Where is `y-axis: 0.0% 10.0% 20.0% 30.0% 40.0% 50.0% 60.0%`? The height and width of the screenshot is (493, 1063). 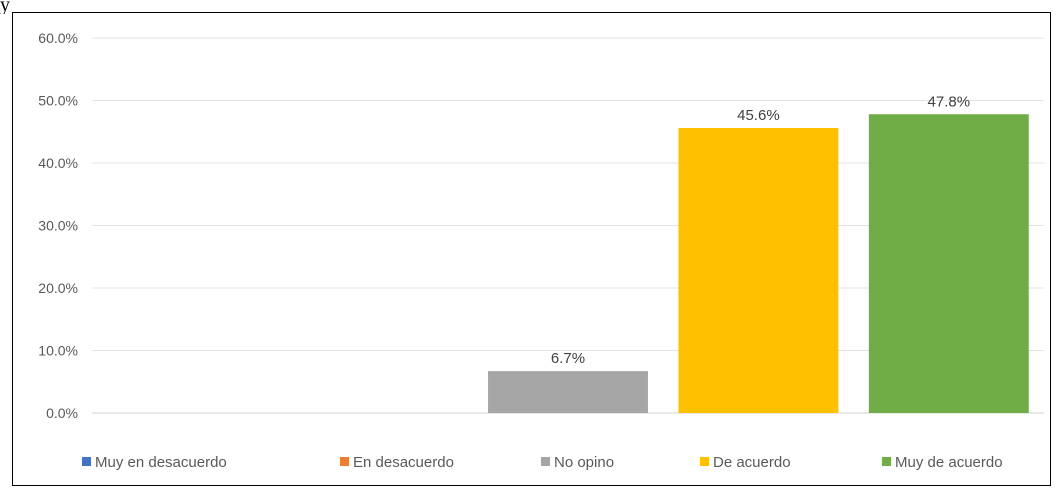 y-axis: 0.0% 10.0% 20.0% 30.0% 40.0% 50.0% 60.0% is located at coordinates (58, 225).